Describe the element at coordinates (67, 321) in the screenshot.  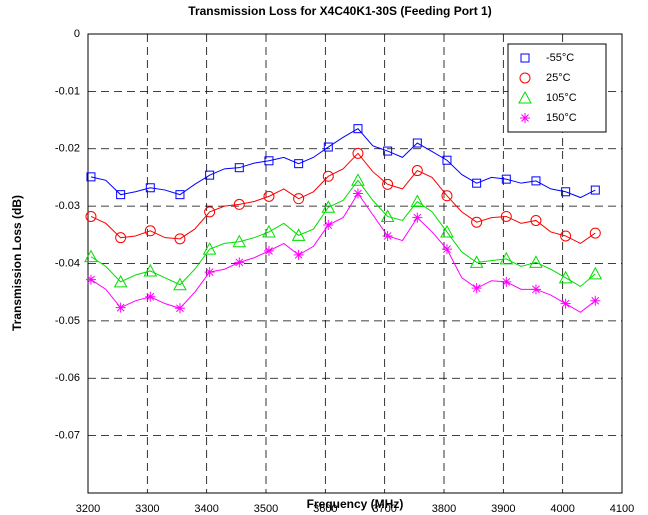
I see `y-tick-label: -0.05` at that location.